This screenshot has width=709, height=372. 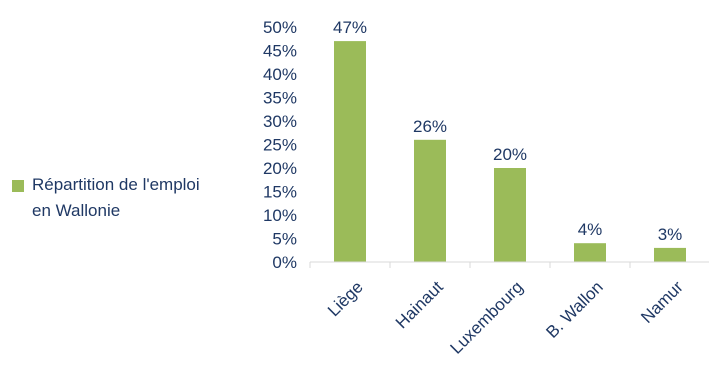 I want to click on y-tick-label: 20%, so click(x=280, y=168).